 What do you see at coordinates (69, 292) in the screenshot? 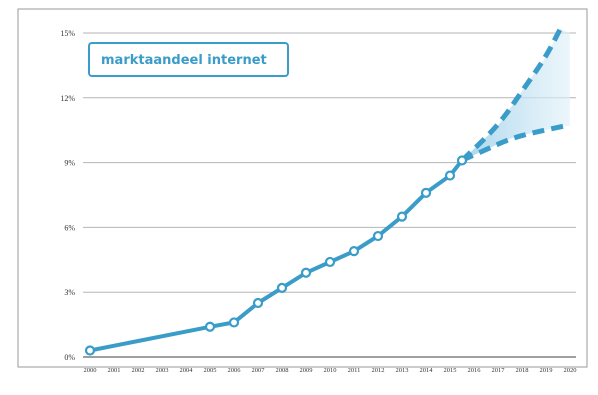
I see `y-tick-label: 3%` at bounding box center [69, 292].